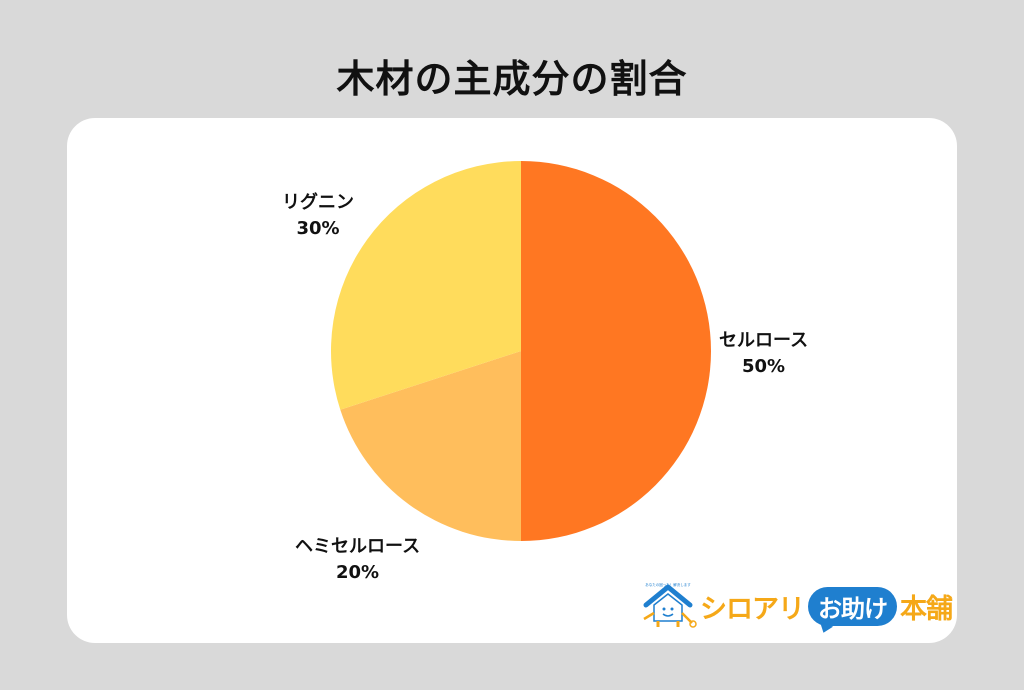 The image size is (1024, 690). I want to click on logo-text-honpo: 本舗, so click(926, 609).